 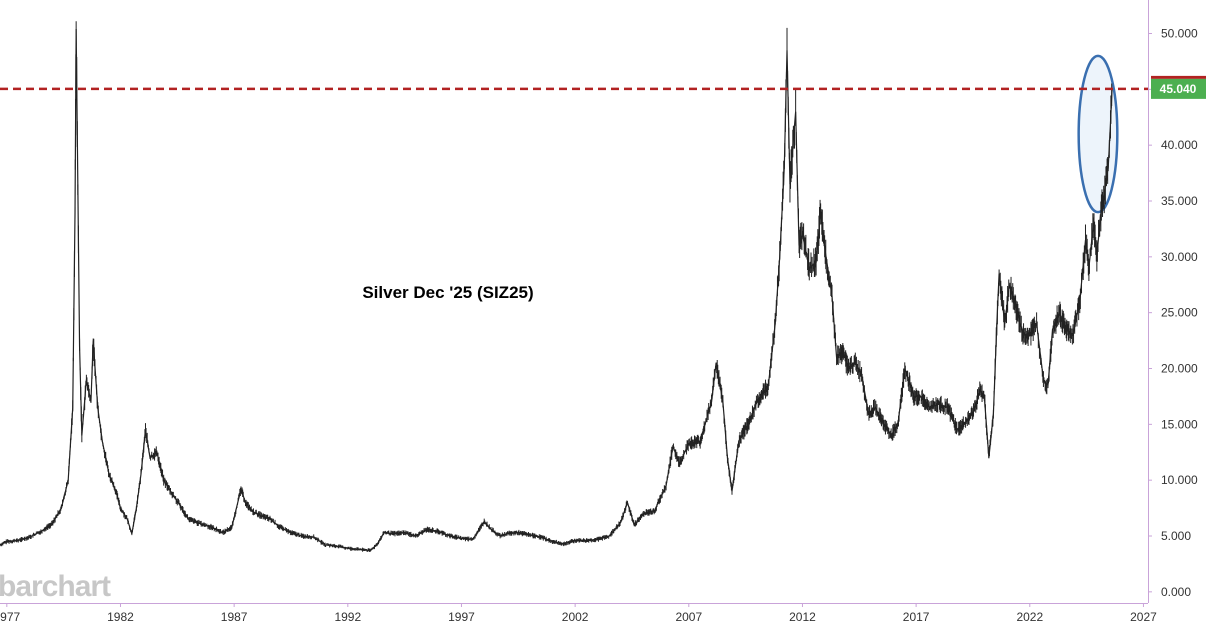 What do you see at coordinates (1179, 201) in the screenshot?
I see `y-tick-label: 35.000` at bounding box center [1179, 201].